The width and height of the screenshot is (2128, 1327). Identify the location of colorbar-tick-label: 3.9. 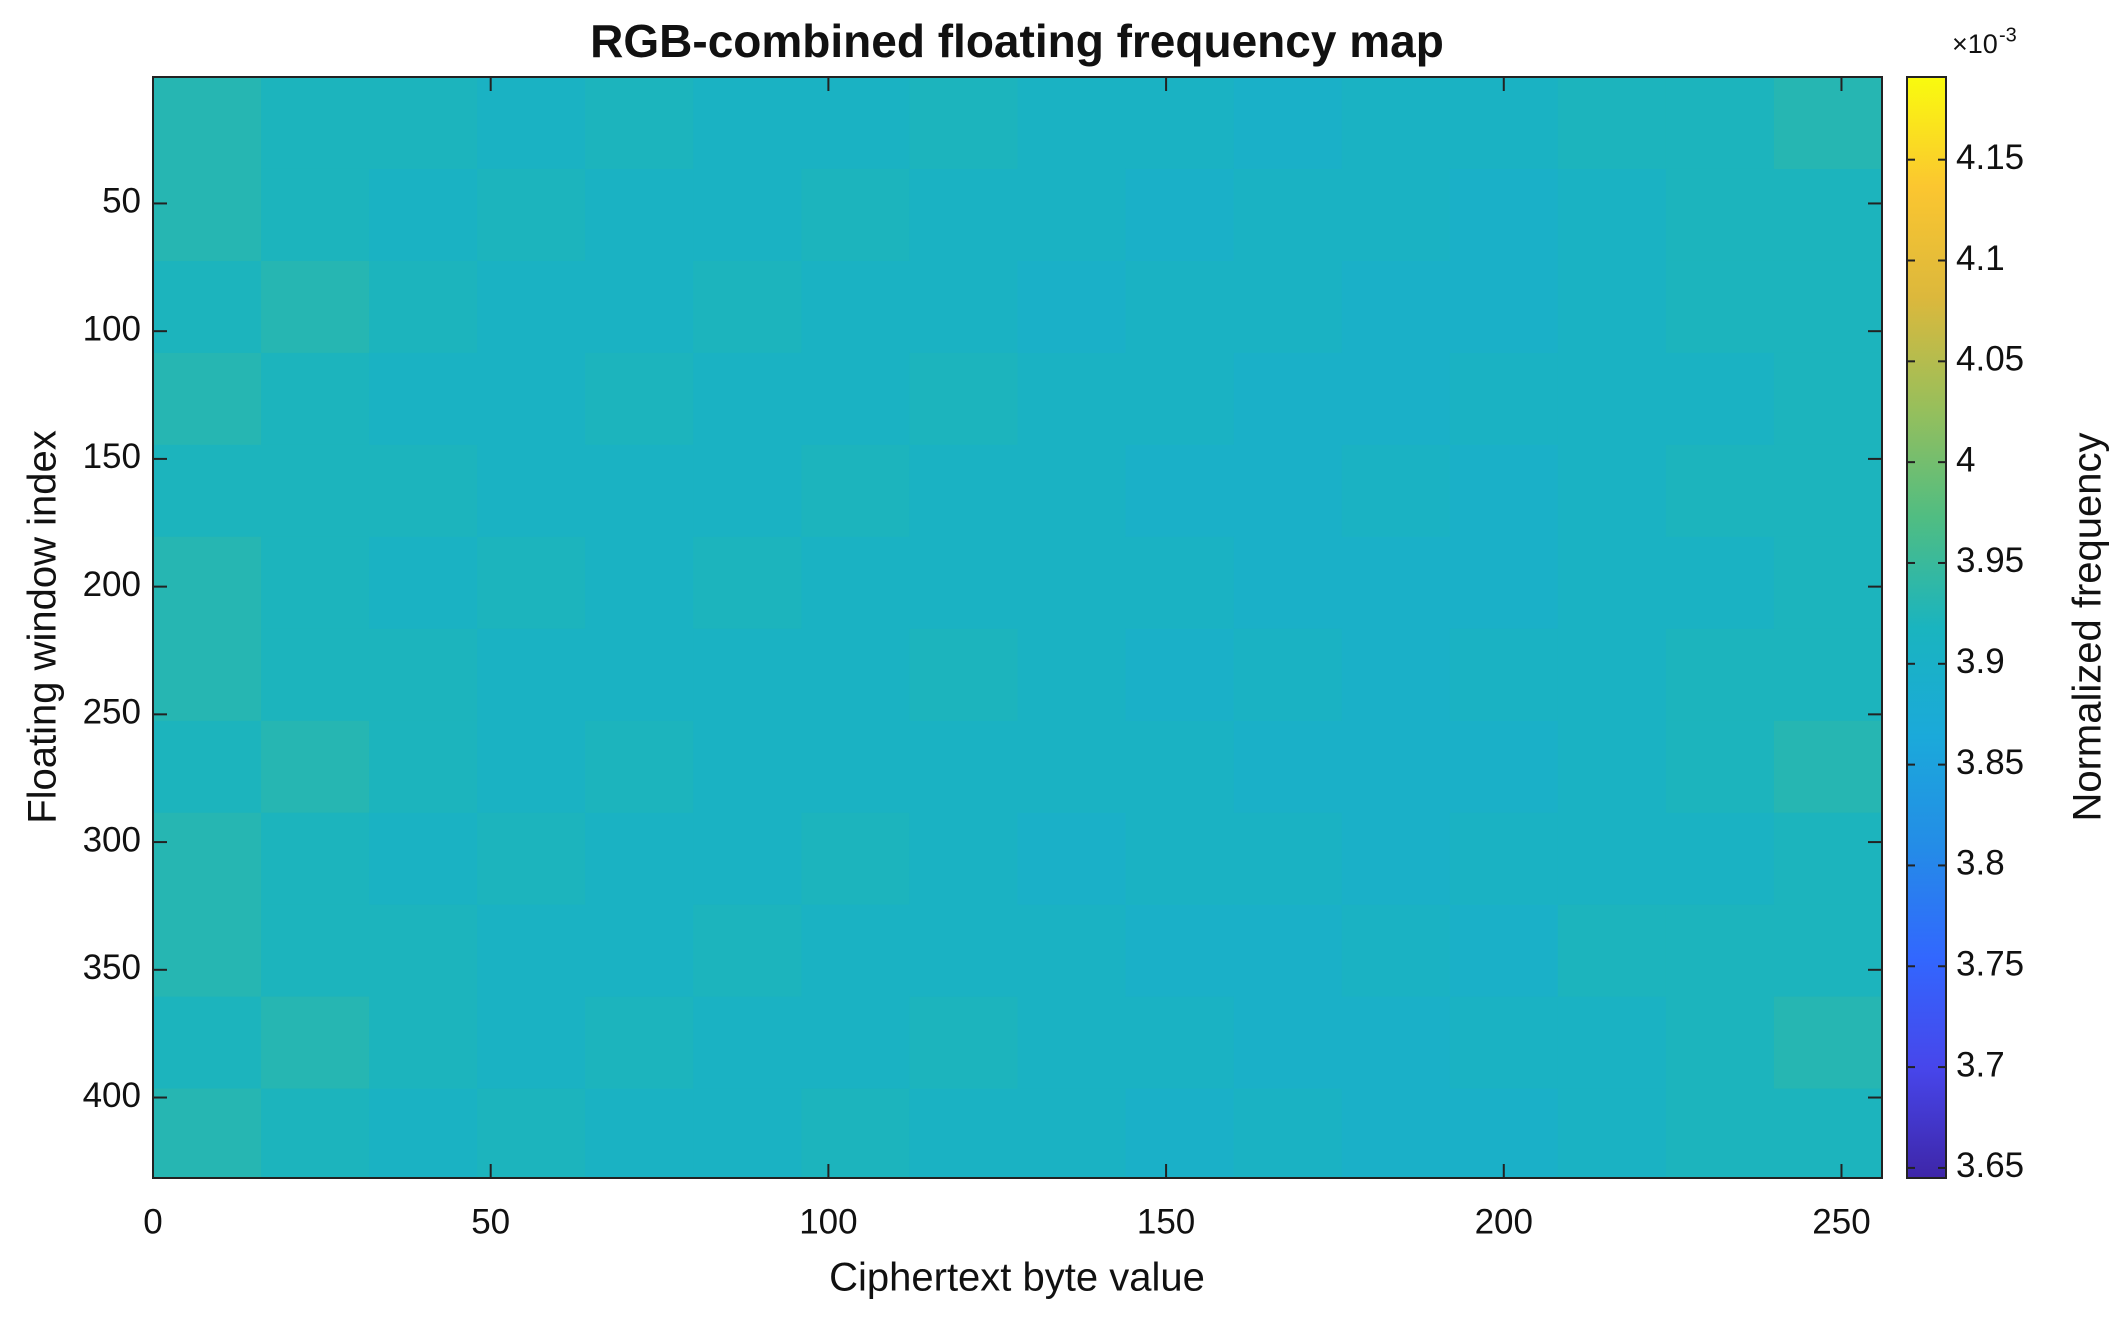
(1980, 661).